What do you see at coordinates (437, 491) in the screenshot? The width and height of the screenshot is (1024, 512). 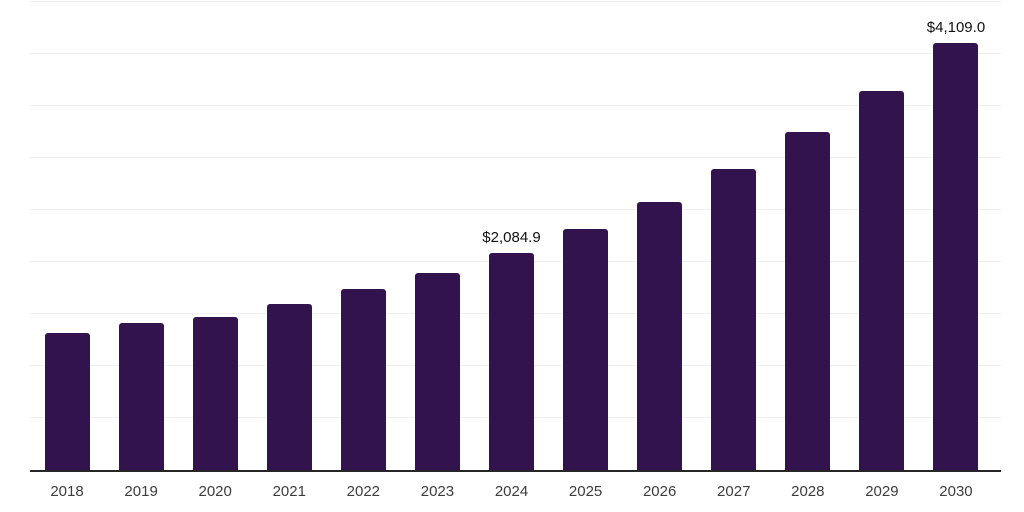 I see `x-tick-label-2023: 2023` at bounding box center [437, 491].